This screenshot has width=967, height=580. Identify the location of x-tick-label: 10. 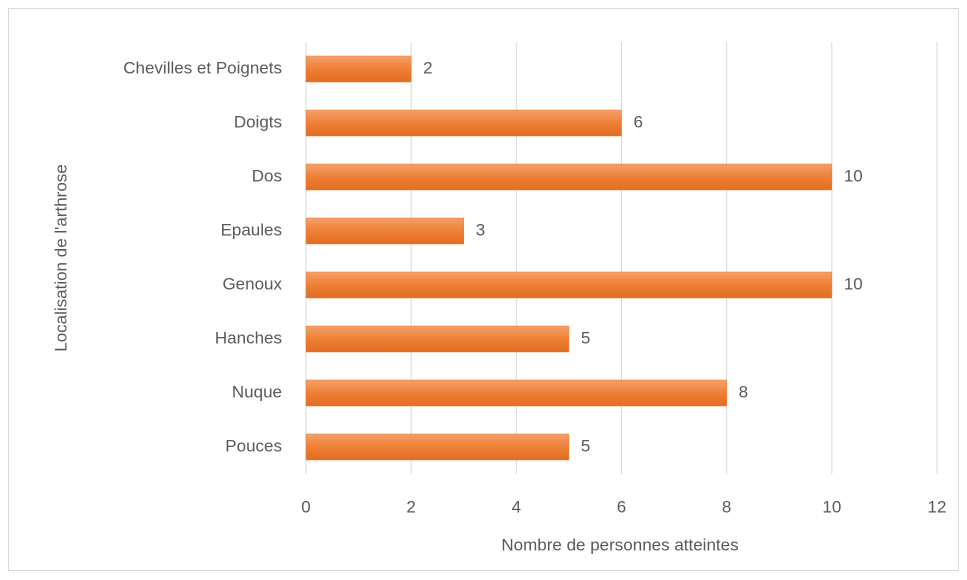
(831, 506).